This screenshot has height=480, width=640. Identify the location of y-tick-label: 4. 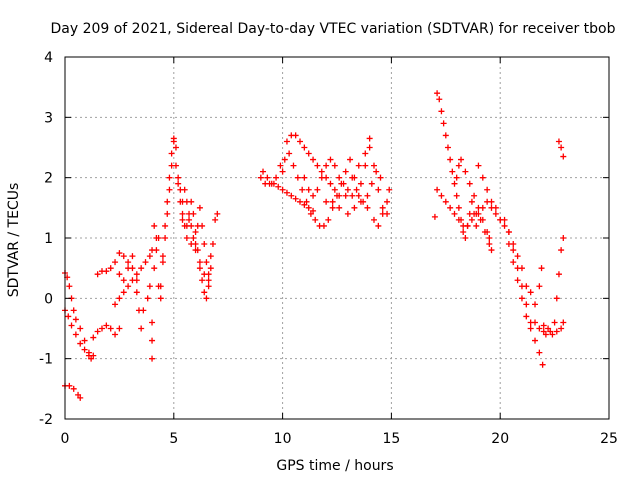
(48, 58).